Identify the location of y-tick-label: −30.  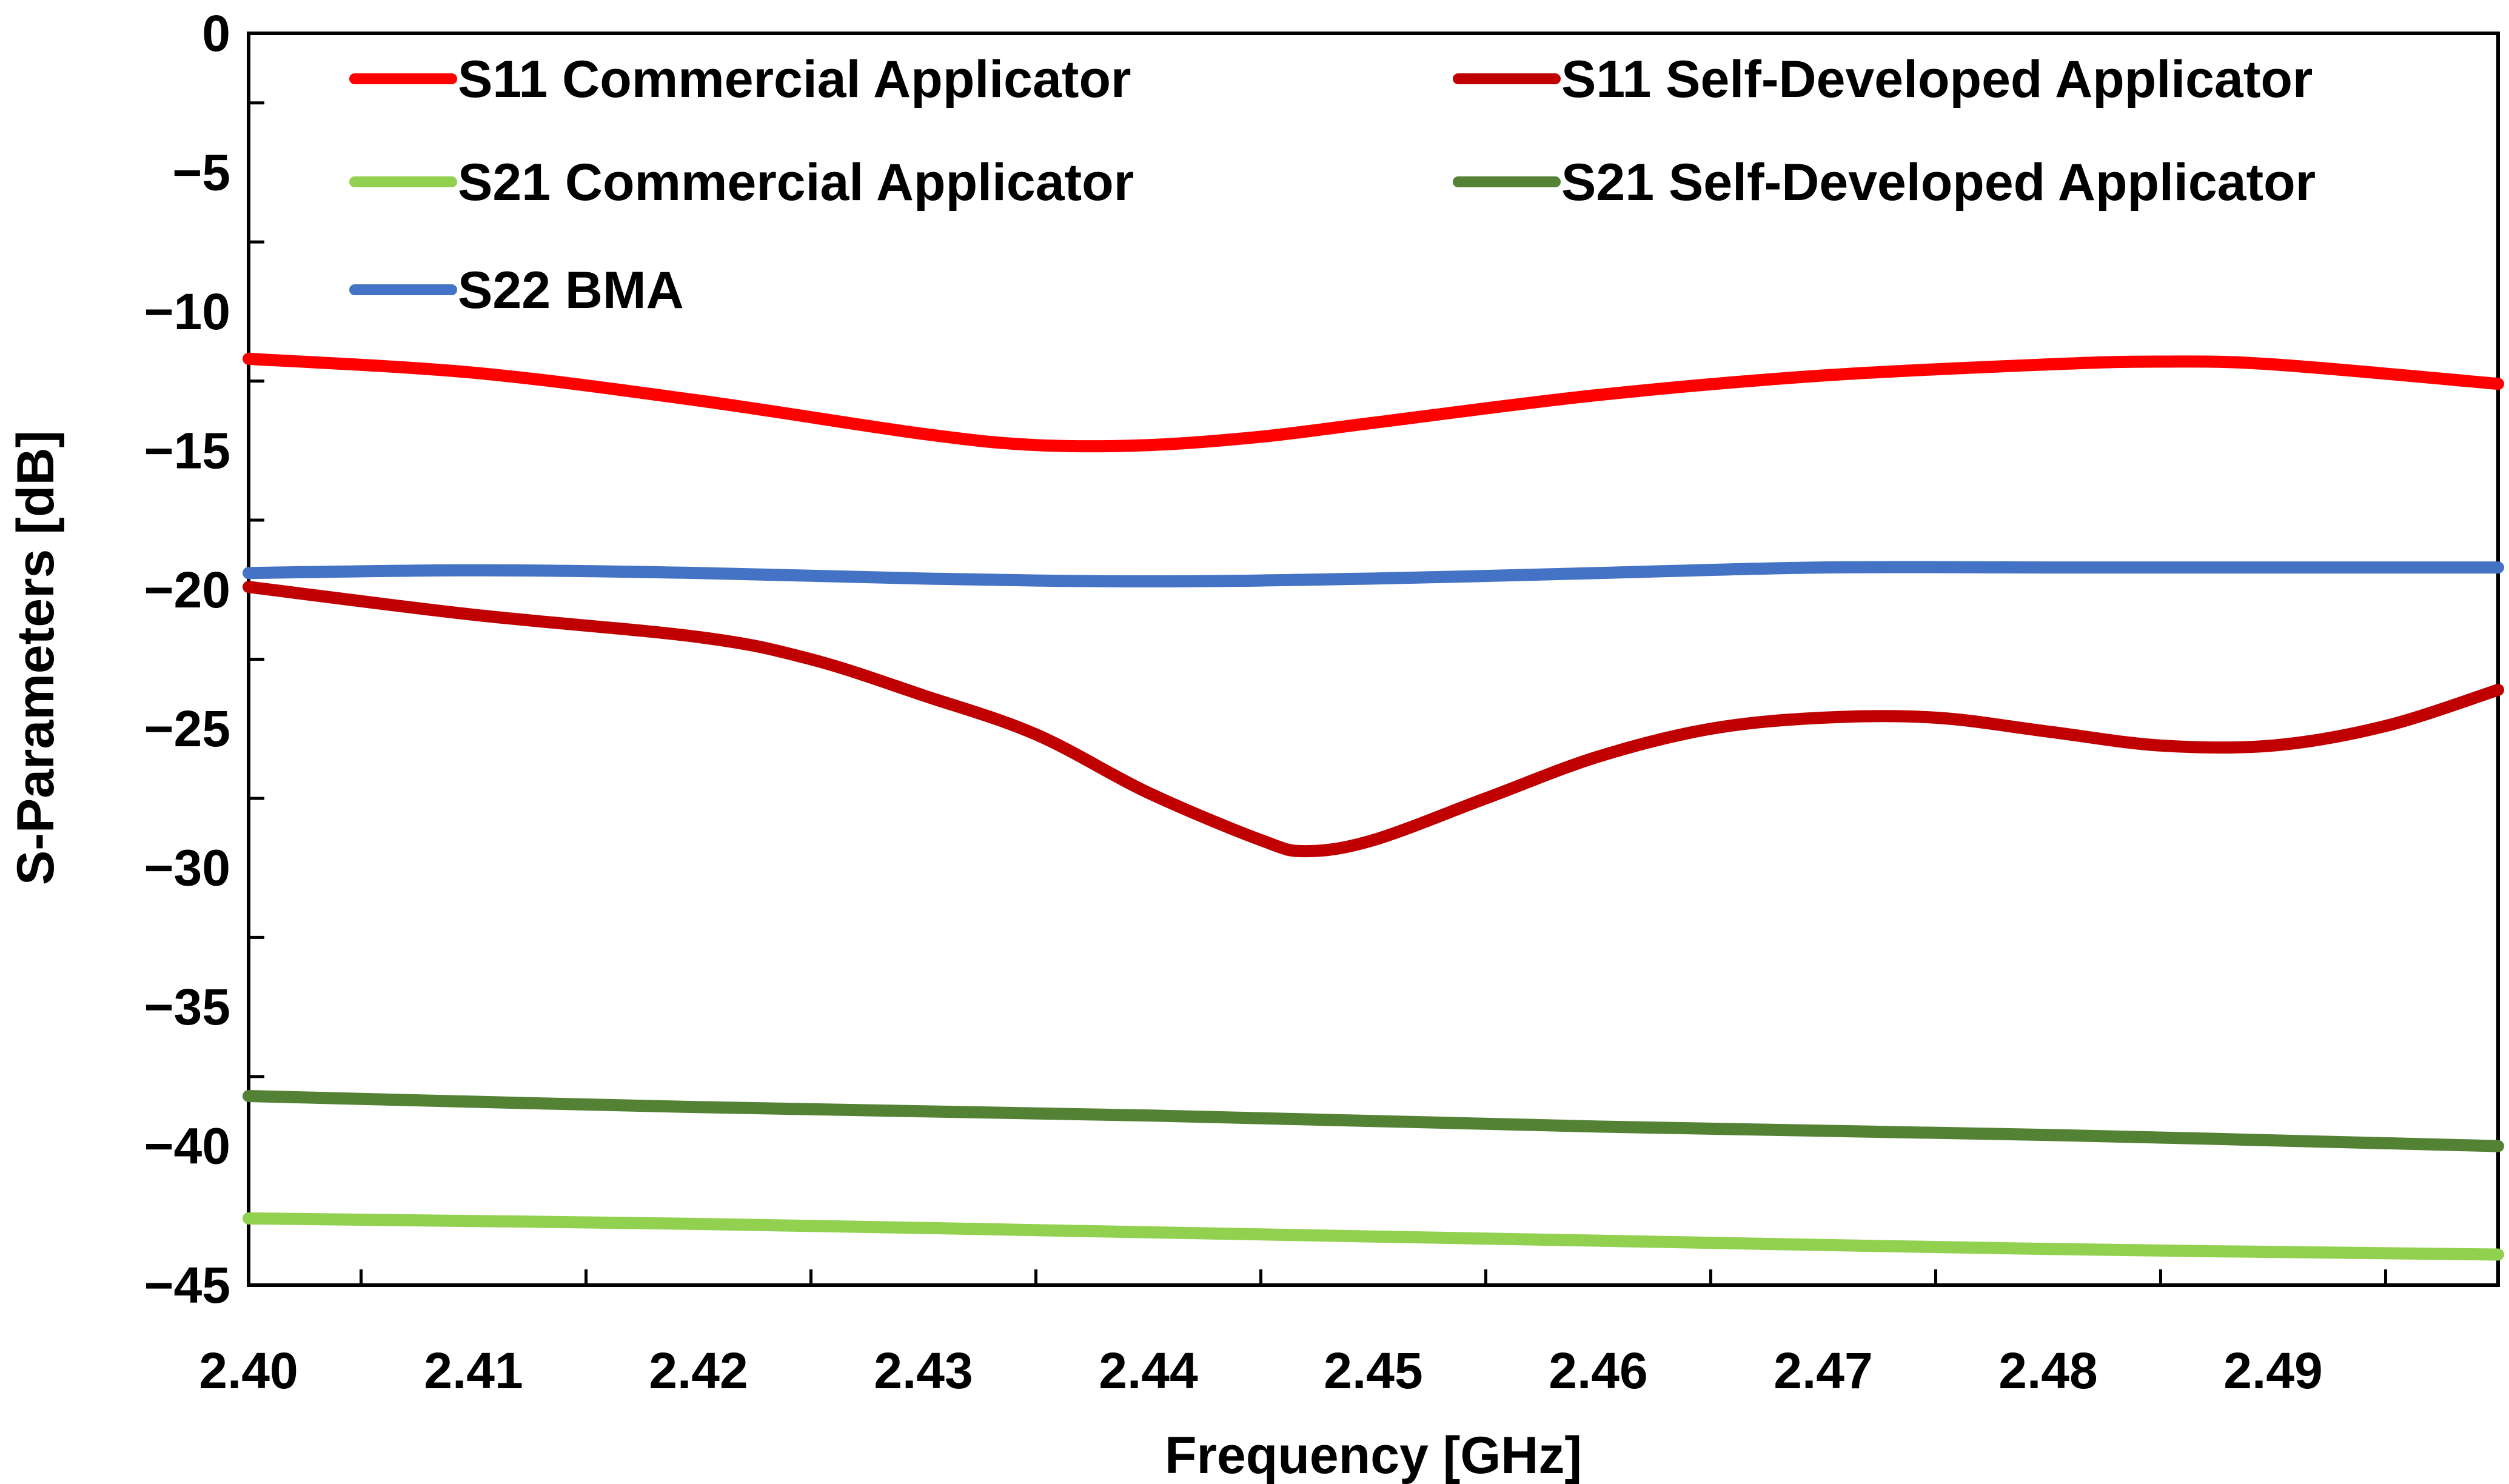
(188, 868).